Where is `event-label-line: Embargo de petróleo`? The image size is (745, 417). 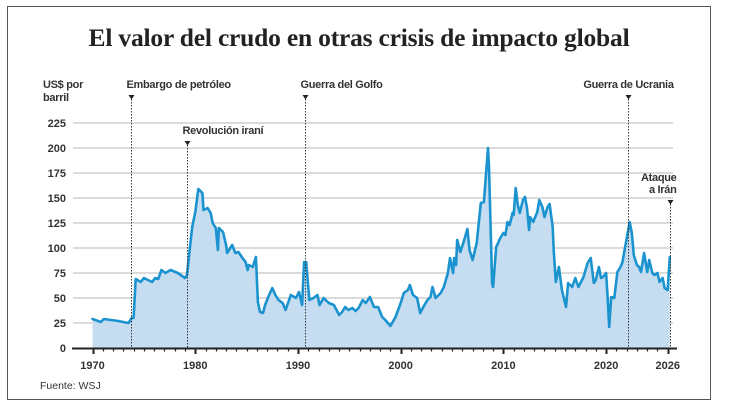 event-label-line: Embargo de petróleo is located at coordinates (179, 85).